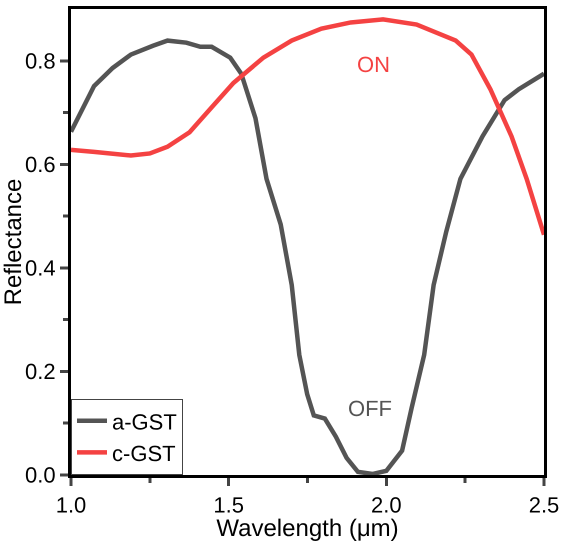 Image resolution: width=574 pixels, height=542 pixels. Describe the element at coordinates (370, 408) in the screenshot. I see `annotation: OFF` at that location.